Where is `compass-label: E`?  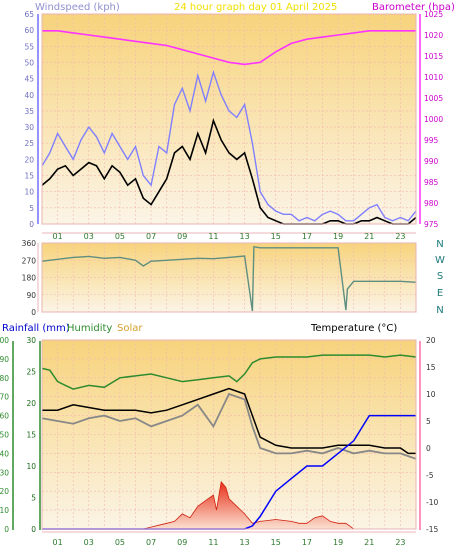 compass-label: E is located at coordinates (440, 293).